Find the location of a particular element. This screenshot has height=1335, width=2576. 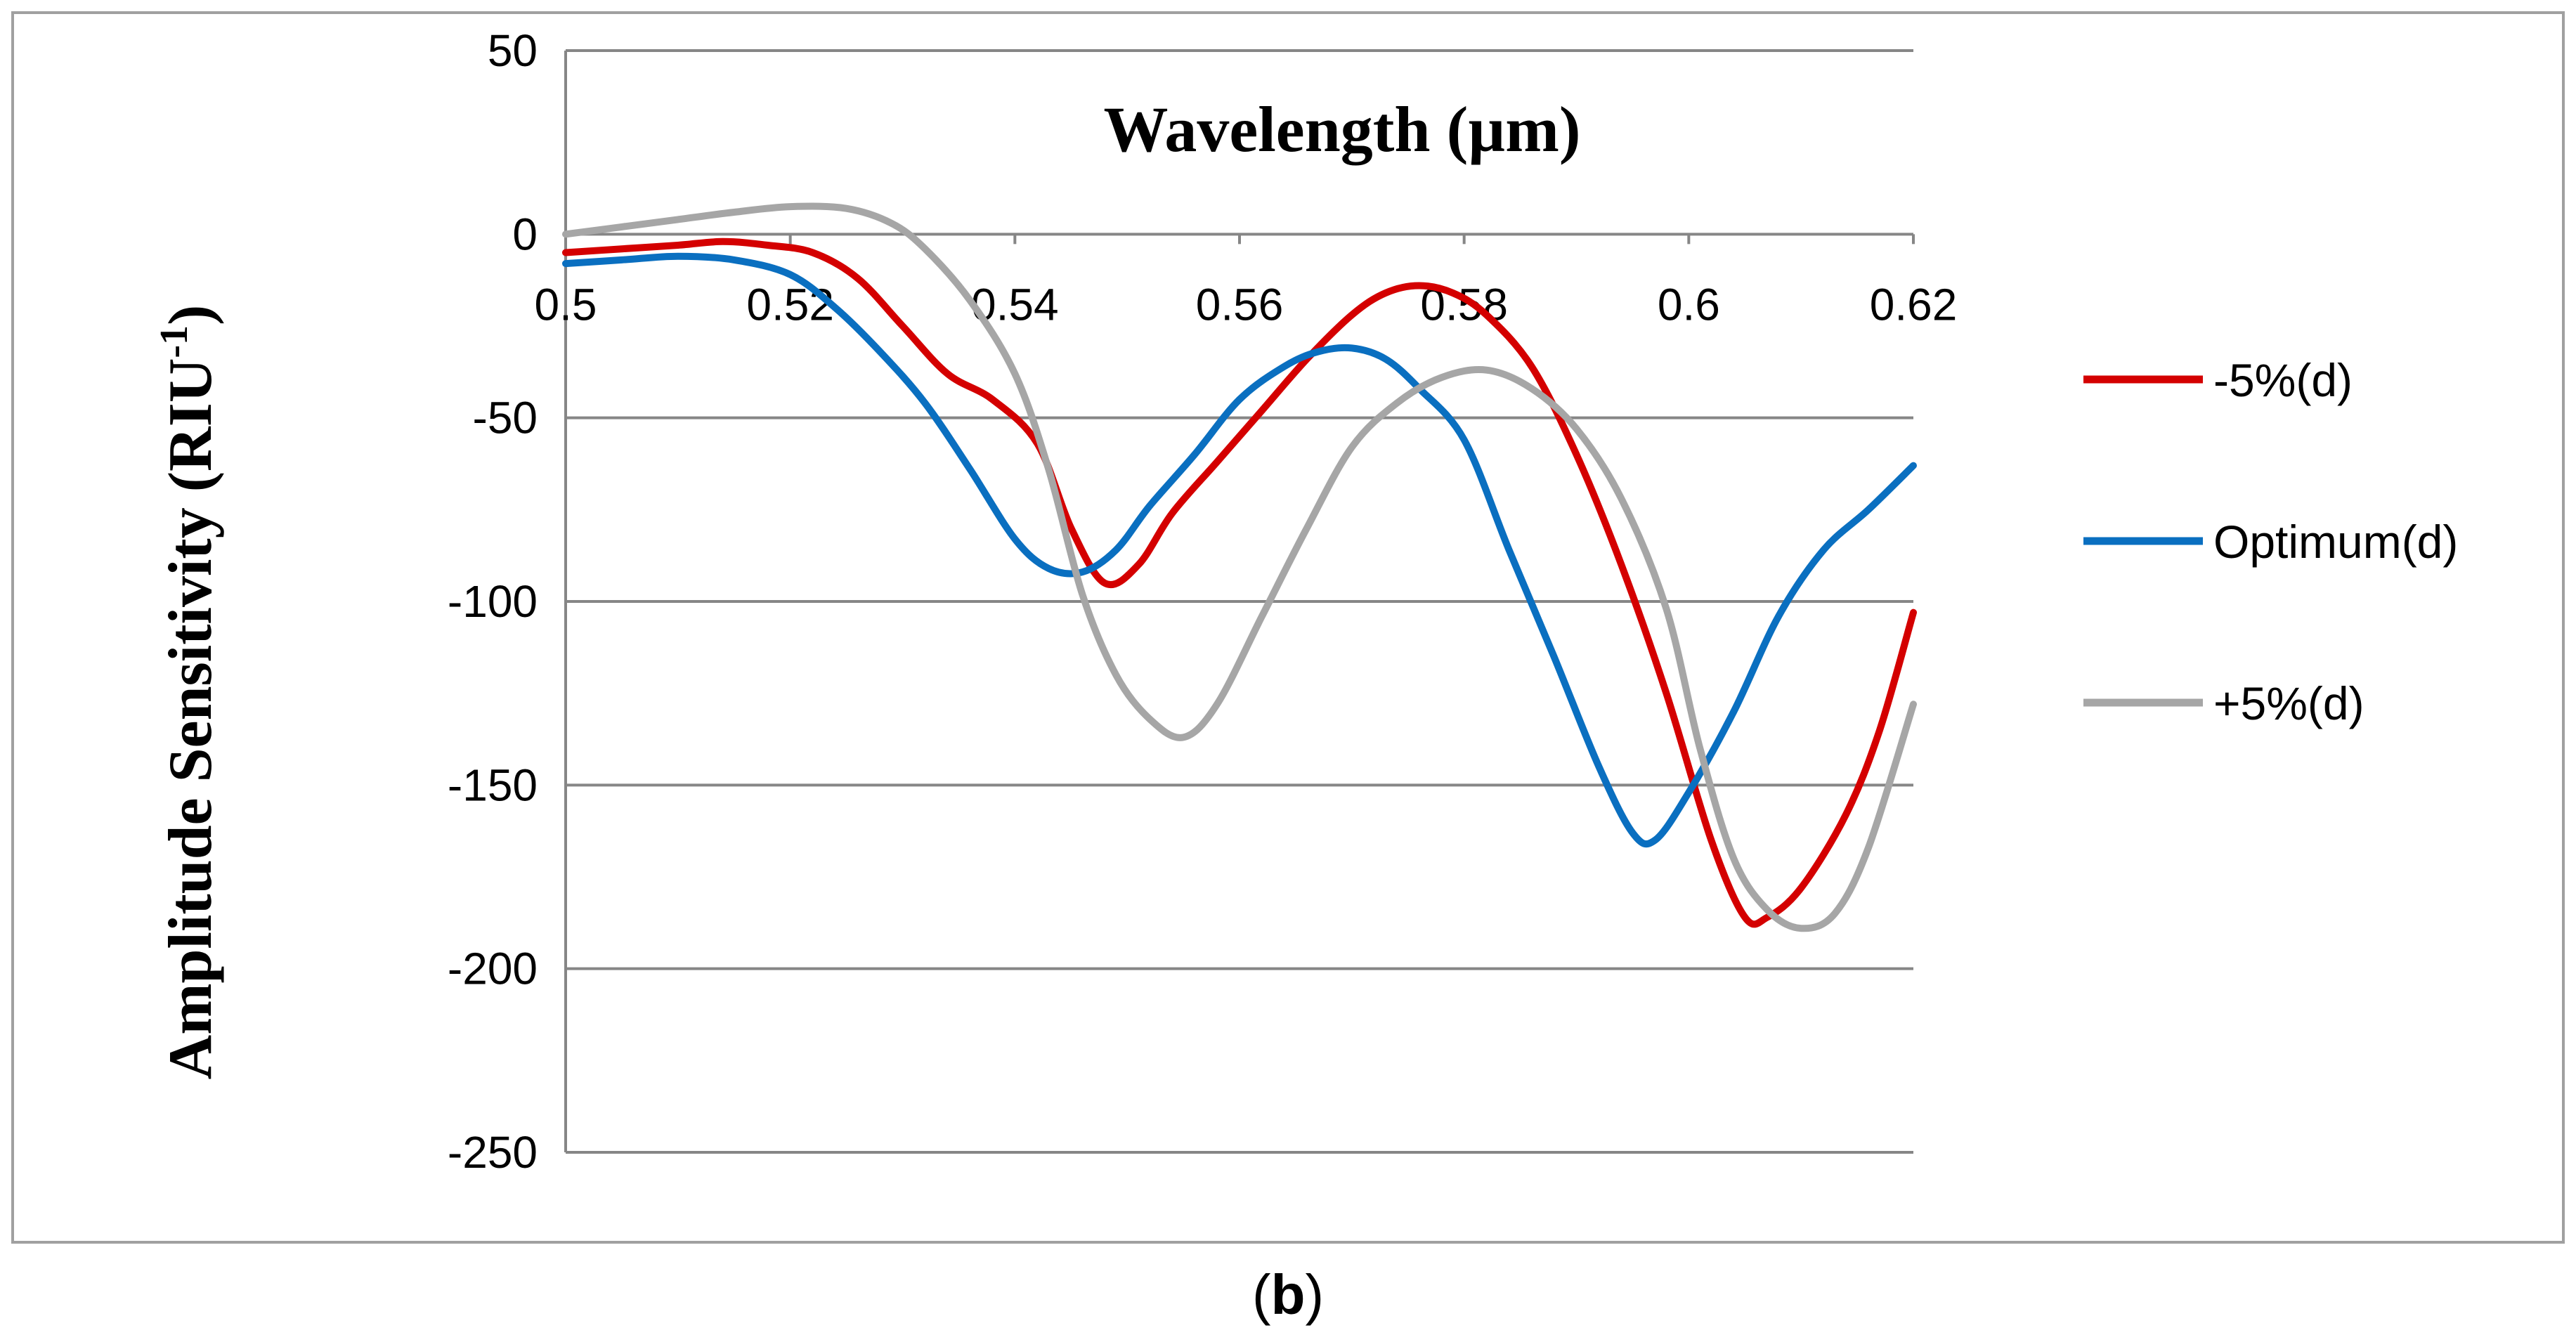

figure-caption: (b) is located at coordinates (1288, 1294).